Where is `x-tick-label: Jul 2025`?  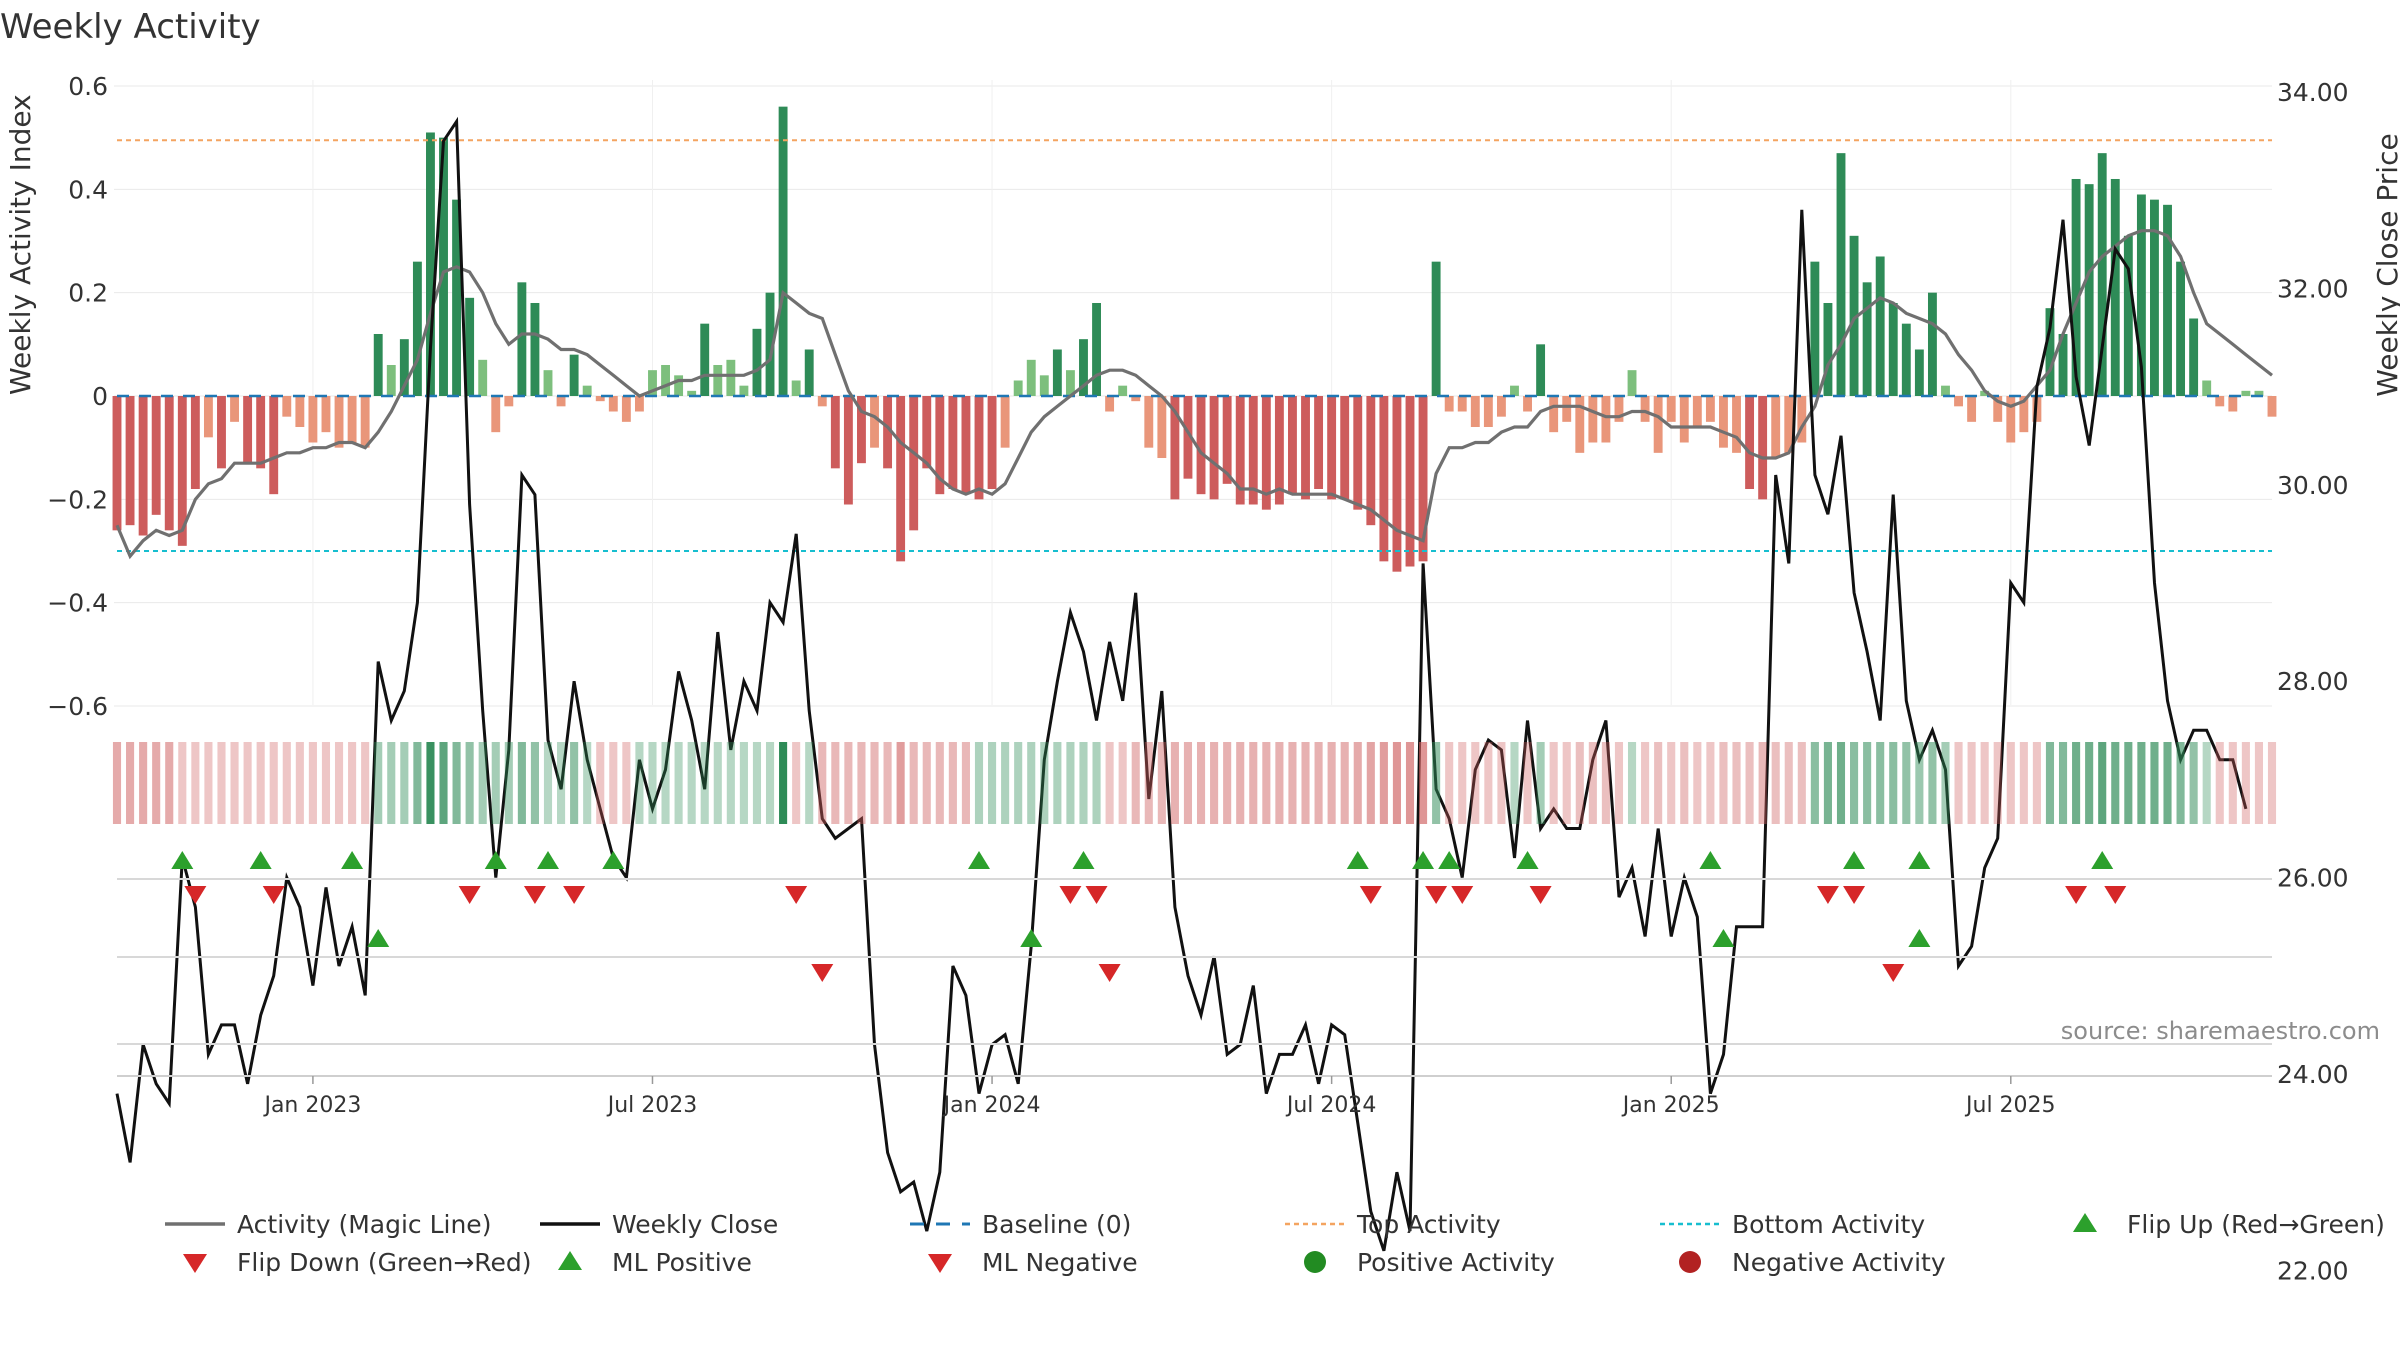
x-tick-label: Jul 2025 is located at coordinates (2010, 1105).